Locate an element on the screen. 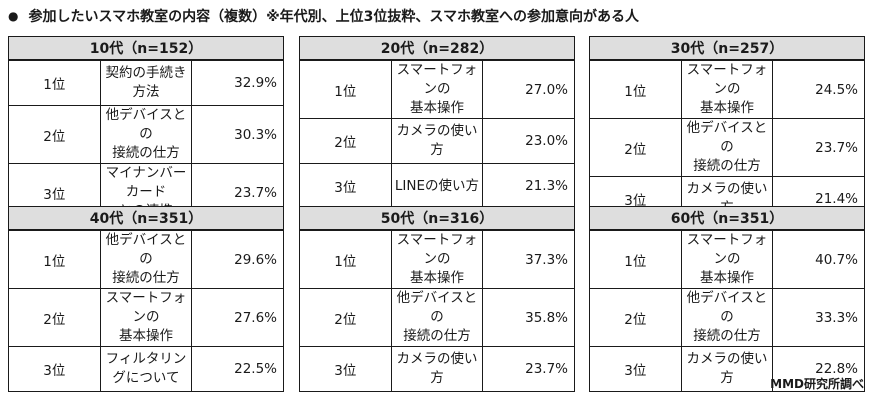 The width and height of the screenshot is (876, 400). table-row: 3位 カメラの使い方 22.8% is located at coordinates (727, 369).